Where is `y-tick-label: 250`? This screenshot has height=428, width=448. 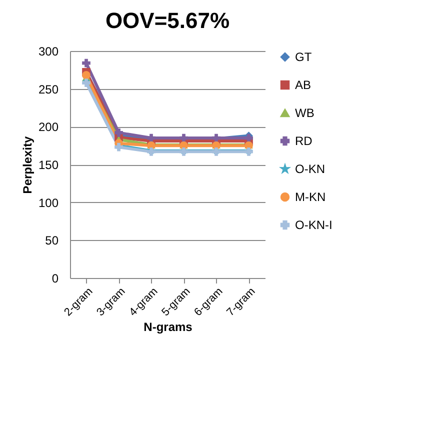
y-tick-label: 250 is located at coordinates (48, 89).